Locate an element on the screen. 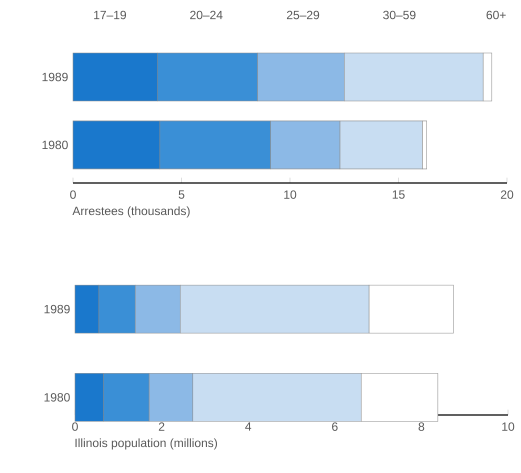 The width and height of the screenshot is (521, 473). x-tick-label: 8 is located at coordinates (421, 426).